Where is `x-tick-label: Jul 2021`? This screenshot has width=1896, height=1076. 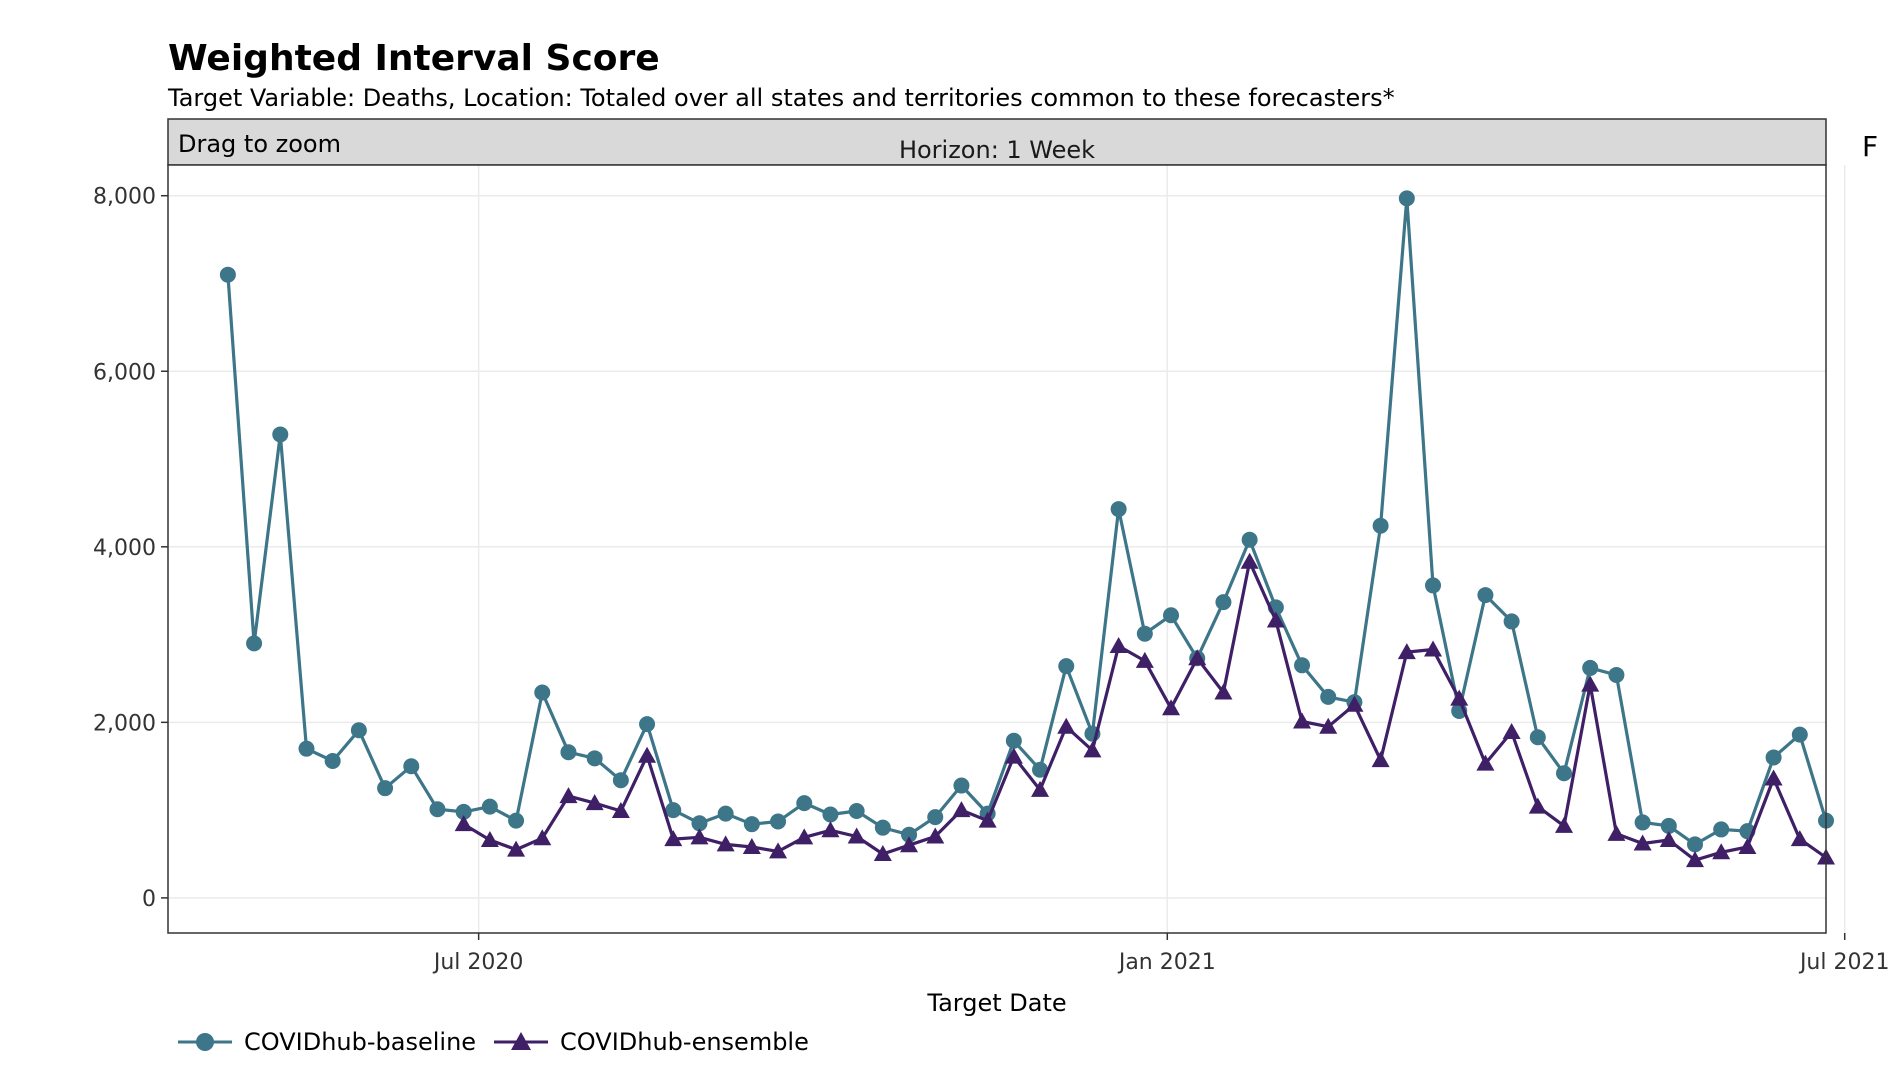
x-tick-label: Jul 2021 is located at coordinates (1844, 962).